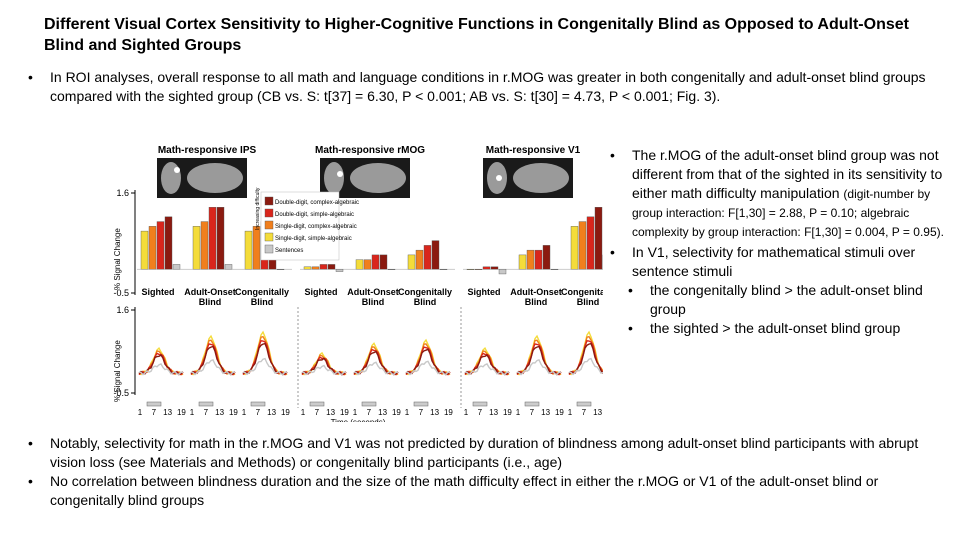 This screenshot has height=540, width=960. Describe the element at coordinates (533, 150) in the screenshot. I see `panel-title: Math-responsive V1` at that location.